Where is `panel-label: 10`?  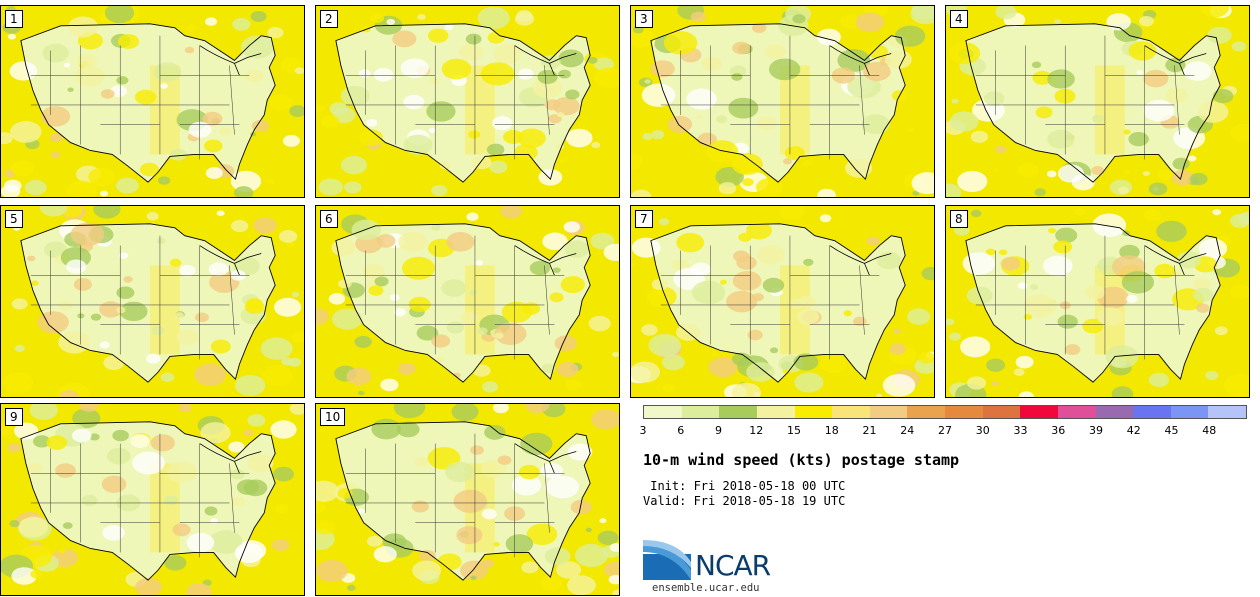
panel-label: 10 is located at coordinates (333, 417).